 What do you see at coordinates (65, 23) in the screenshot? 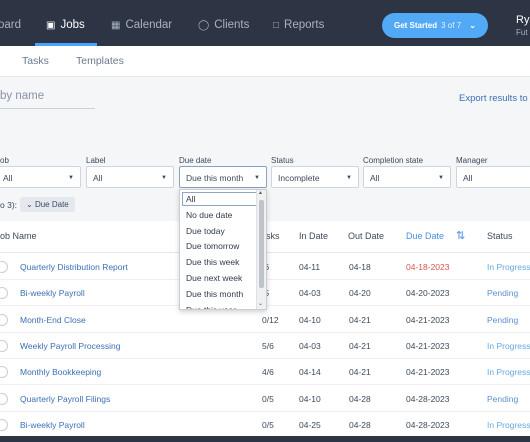
I see `nav-jobs: ▣ Jobs` at bounding box center [65, 23].